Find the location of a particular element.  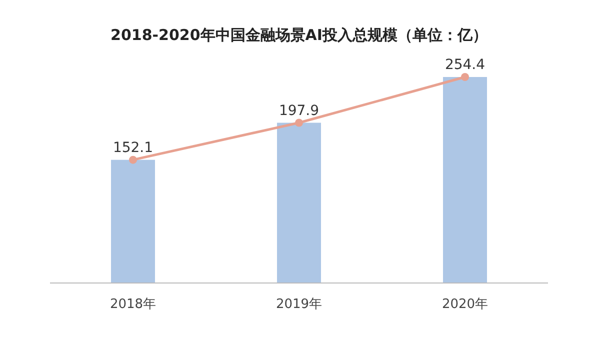

chart-title: 2018-2020年中国金融场景AI投入总规模（单位：亿） is located at coordinates (299, 35).